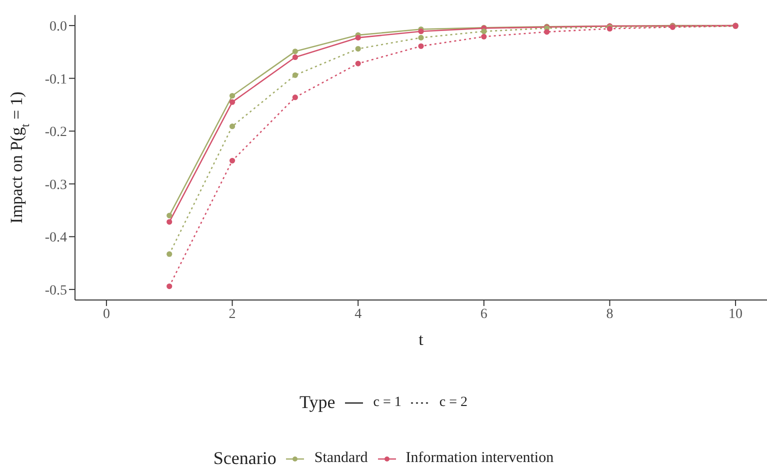 The width and height of the screenshot is (767, 474). I want to click on x-tick-label: 8, so click(610, 314).